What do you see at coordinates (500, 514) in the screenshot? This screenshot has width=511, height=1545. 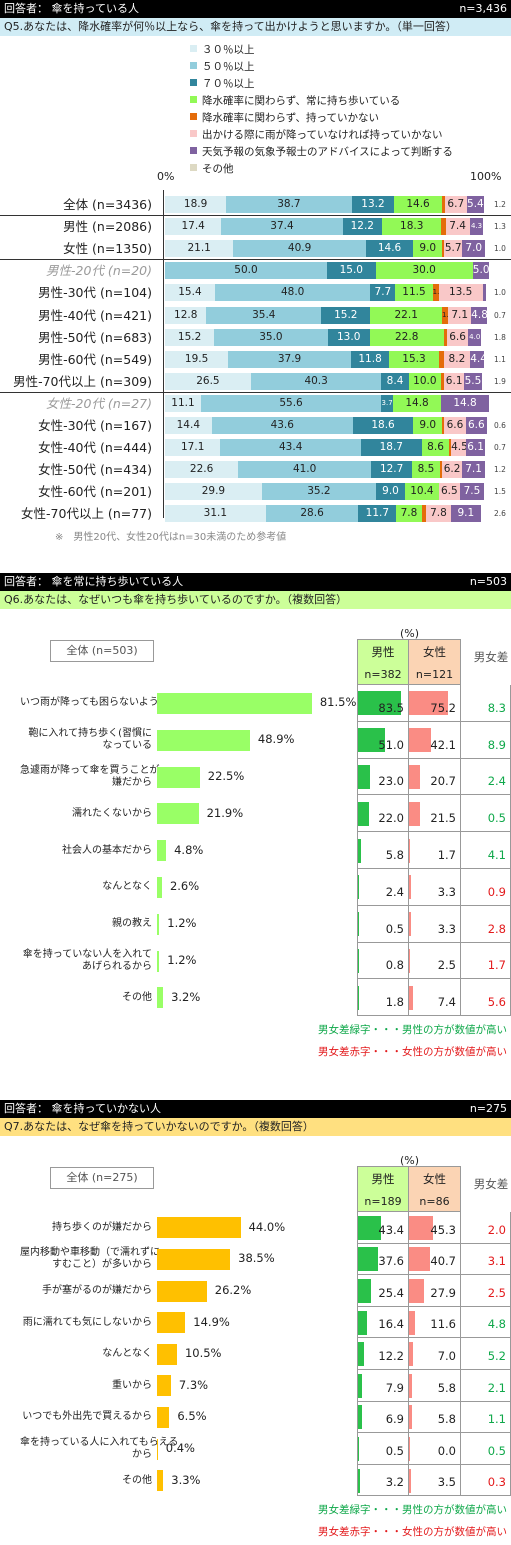 I see `other-value-label: 2.6` at bounding box center [500, 514].